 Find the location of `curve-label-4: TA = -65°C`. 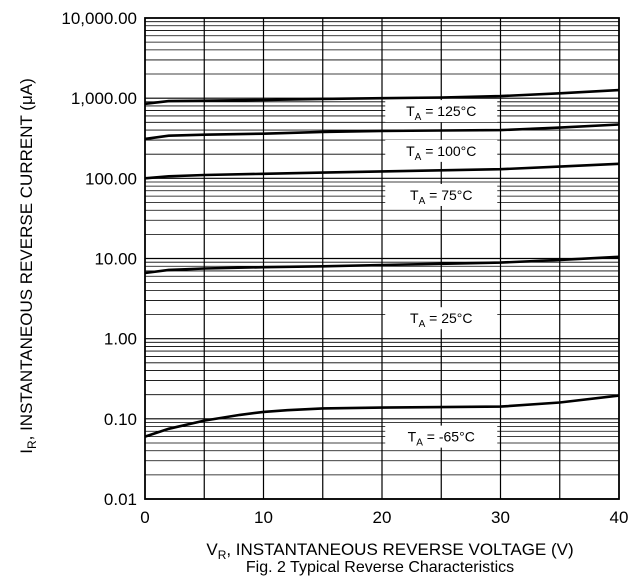

curve-label-4: TA = -65°C is located at coordinates (441, 439).